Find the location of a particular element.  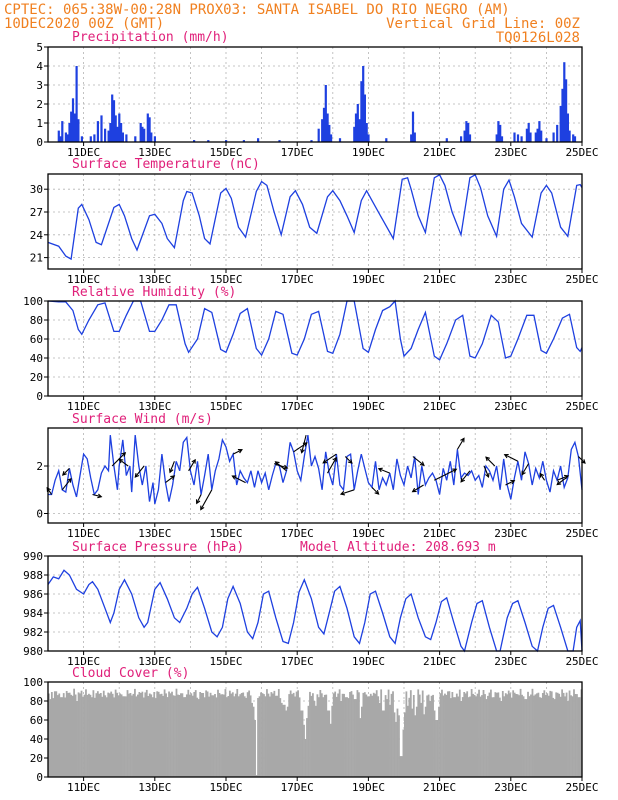

series-line is located at coordinates (315, 330).